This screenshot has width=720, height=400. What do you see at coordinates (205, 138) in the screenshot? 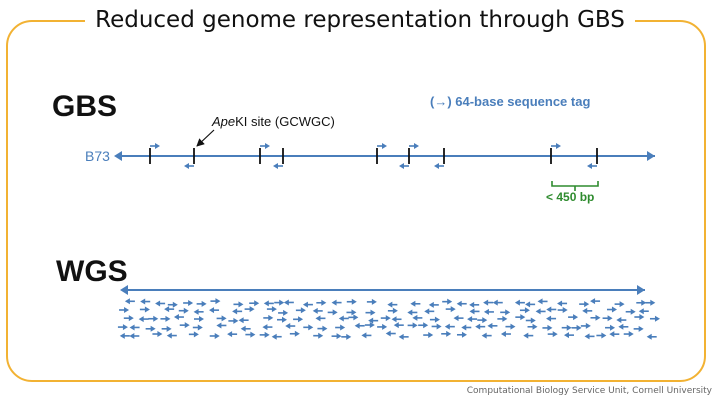
I see `apeki-pointer-arrow` at bounding box center [205, 138].